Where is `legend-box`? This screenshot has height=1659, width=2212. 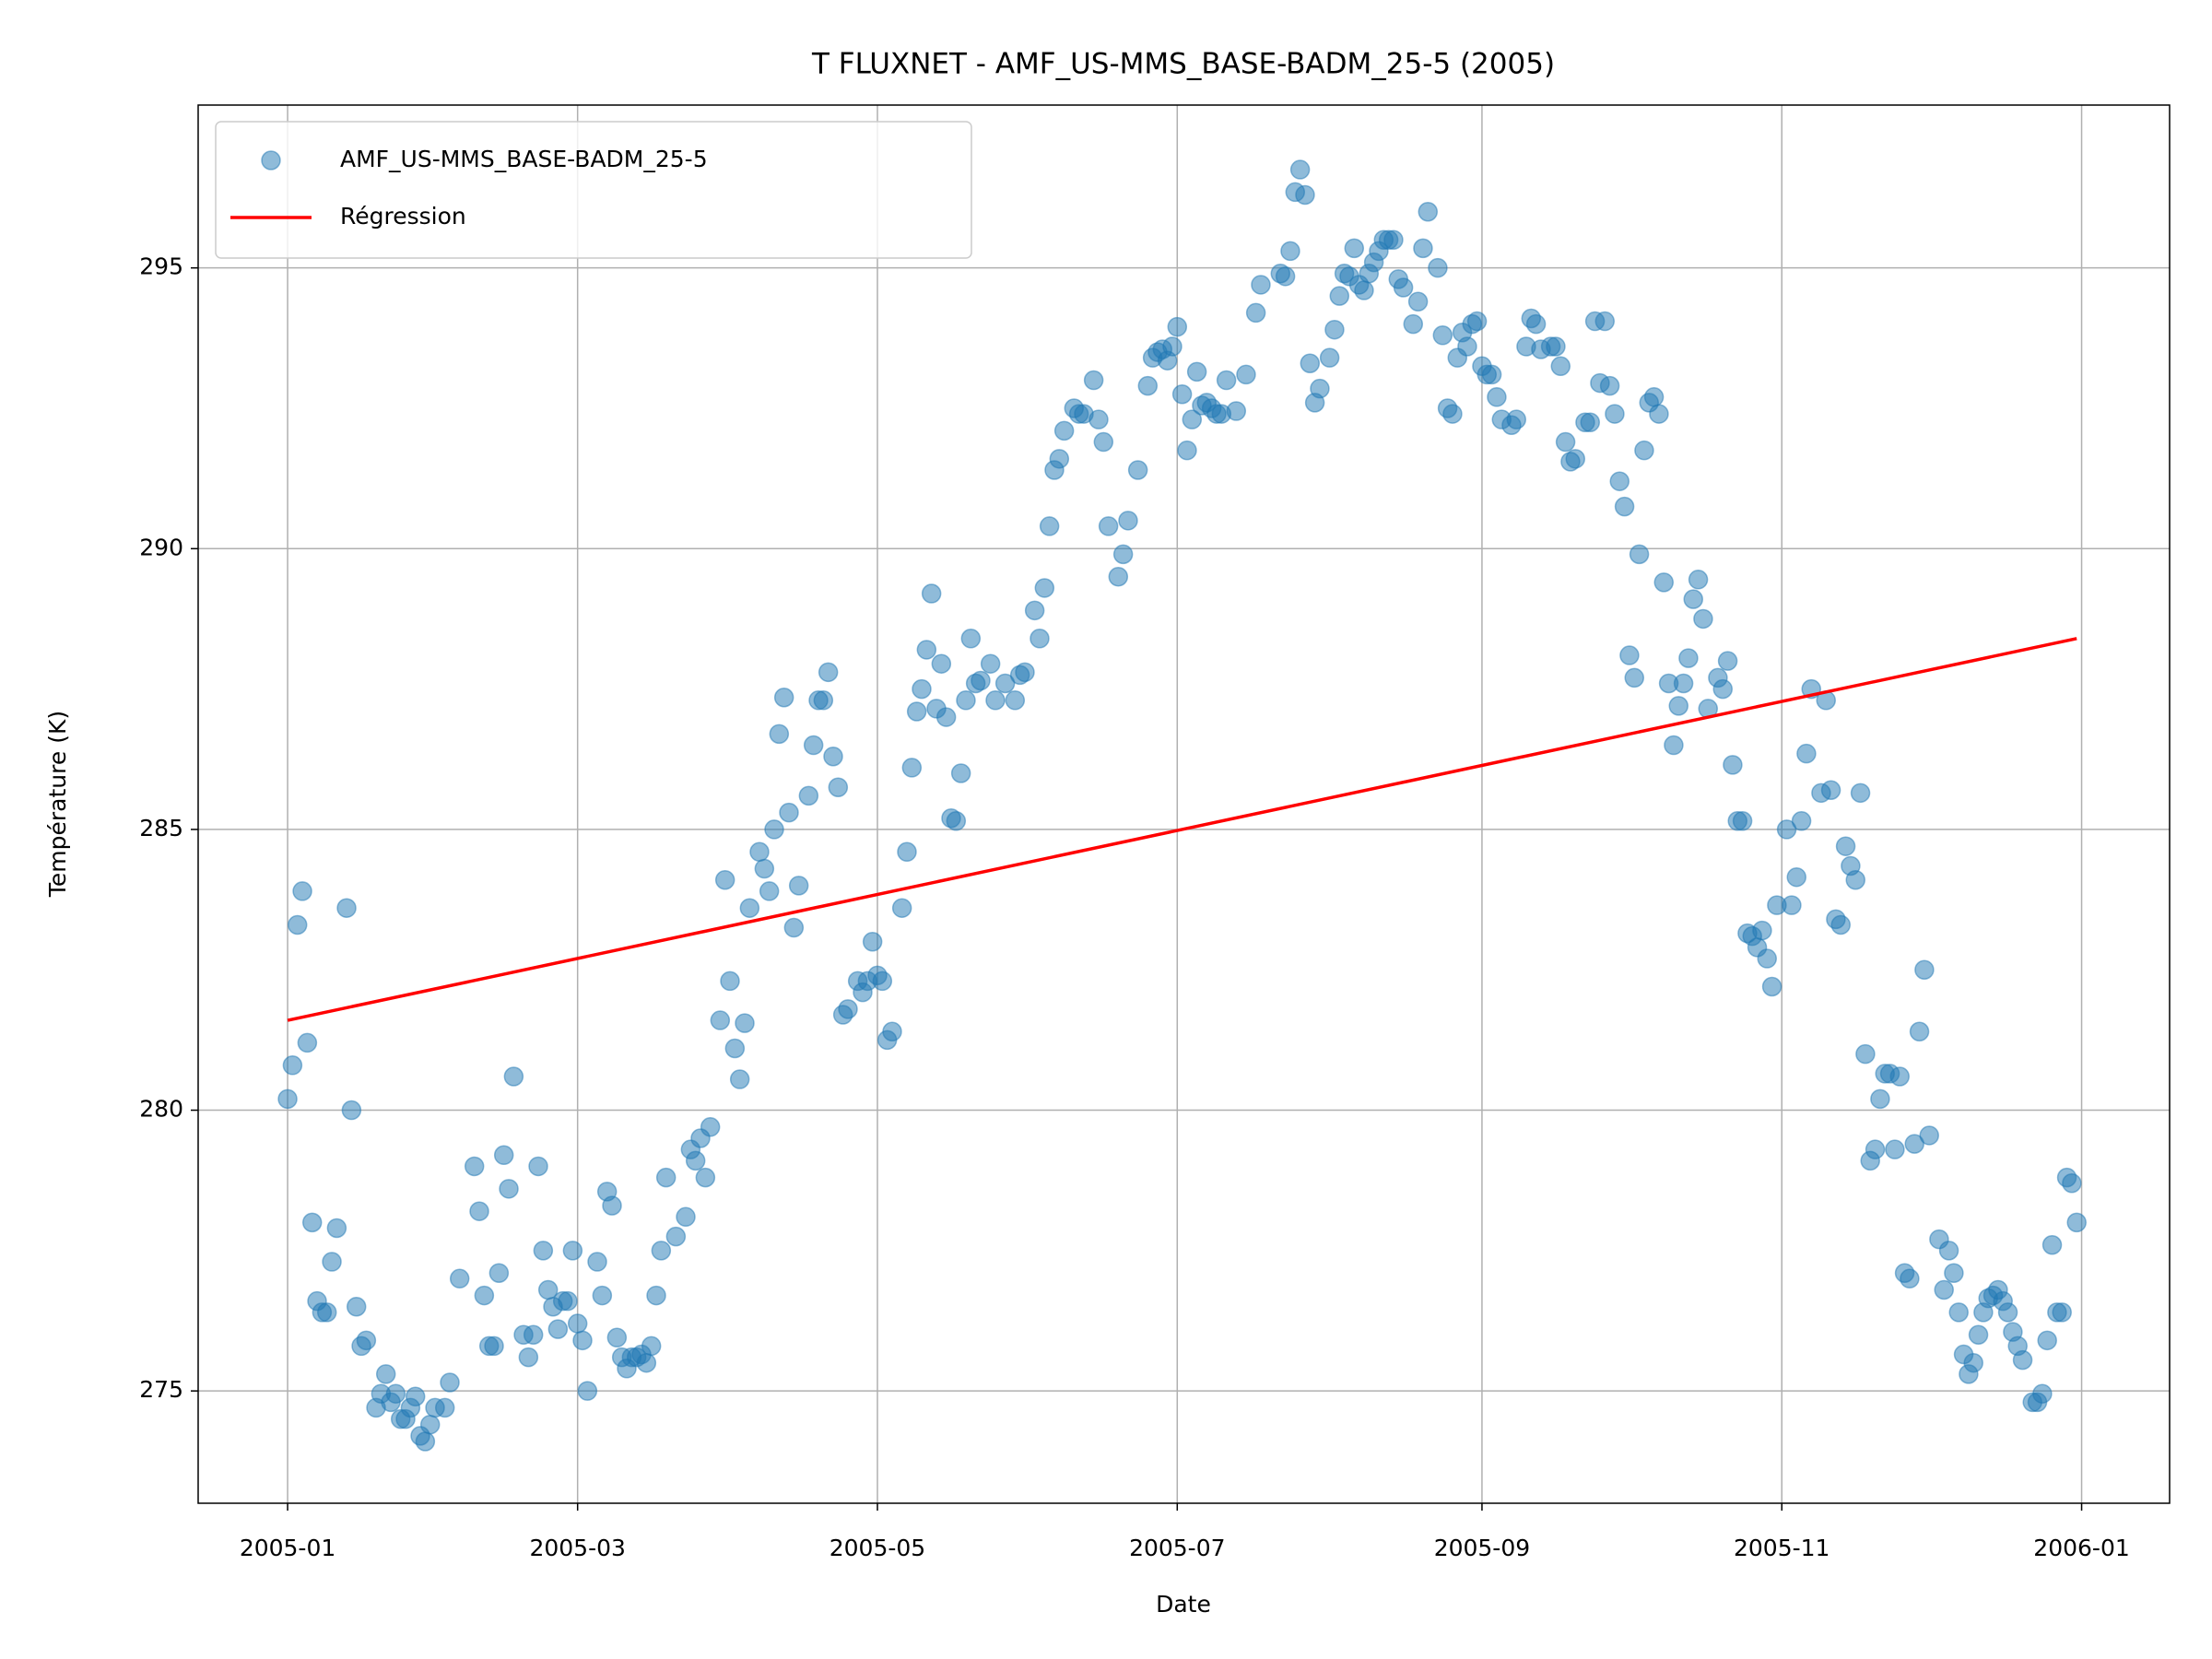
legend-box is located at coordinates (593, 190).